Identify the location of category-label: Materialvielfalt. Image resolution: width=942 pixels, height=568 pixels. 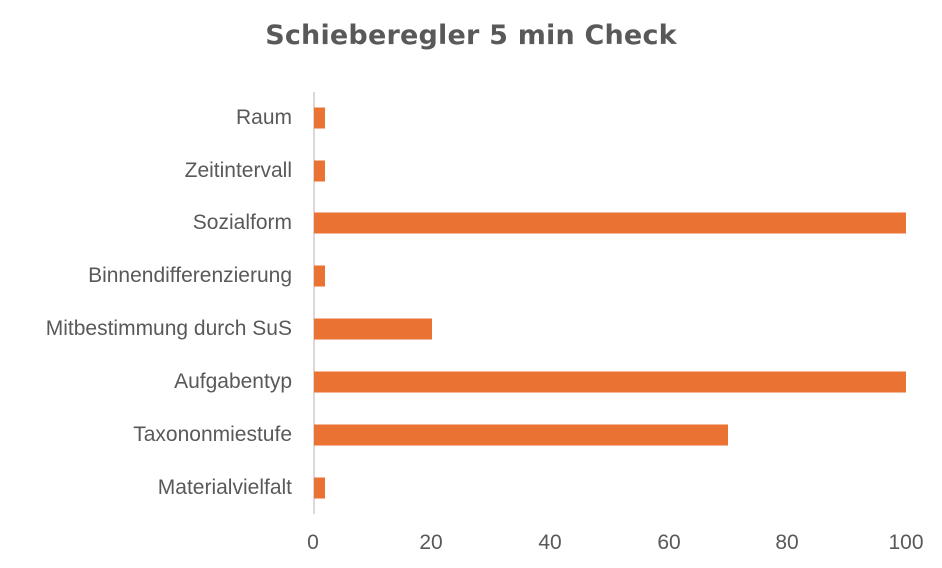
(224, 487).